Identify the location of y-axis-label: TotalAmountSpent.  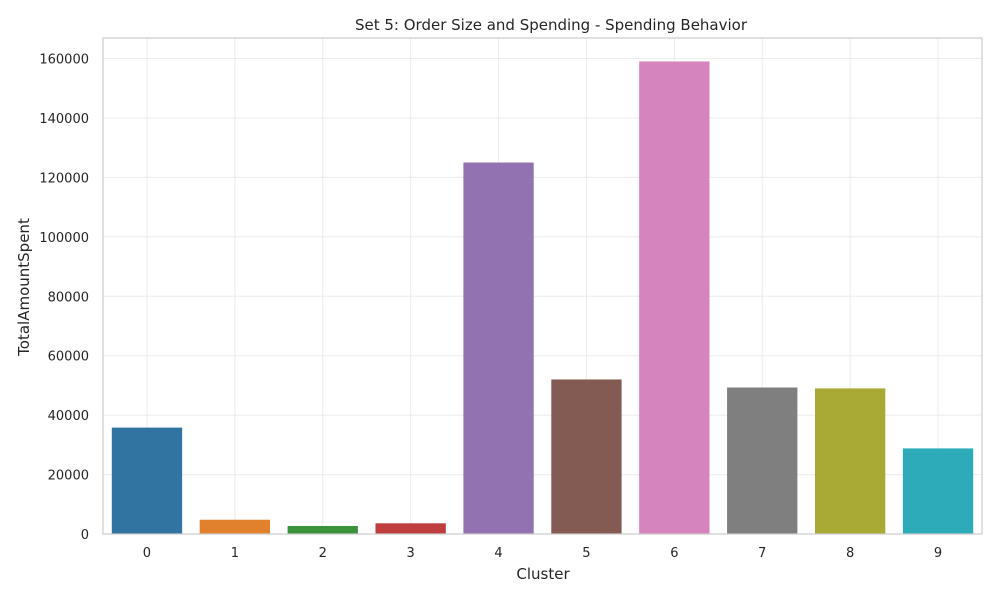
(24, 287).